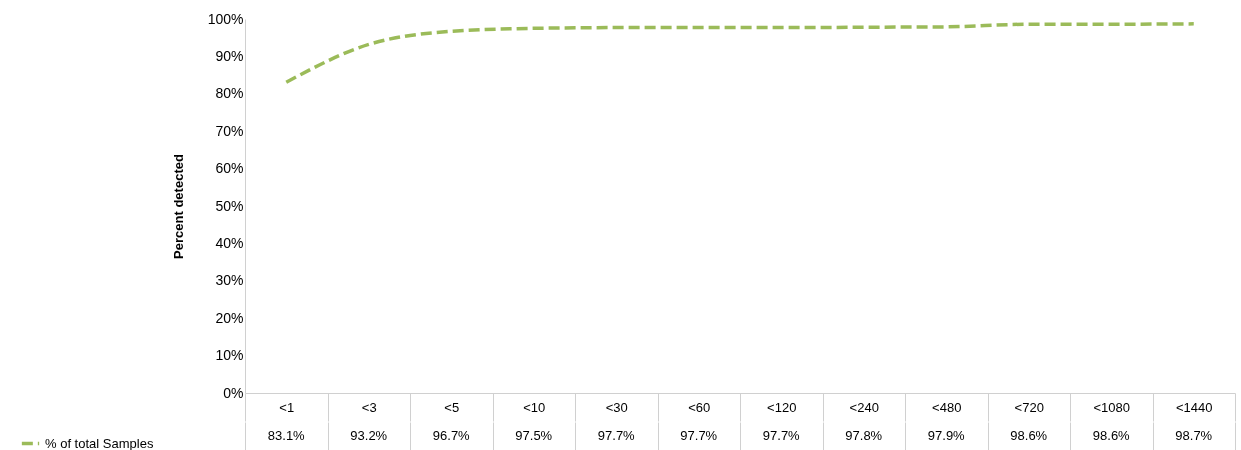 The image size is (1241, 450). I want to click on y-tick-label: 30%, so click(229, 280).